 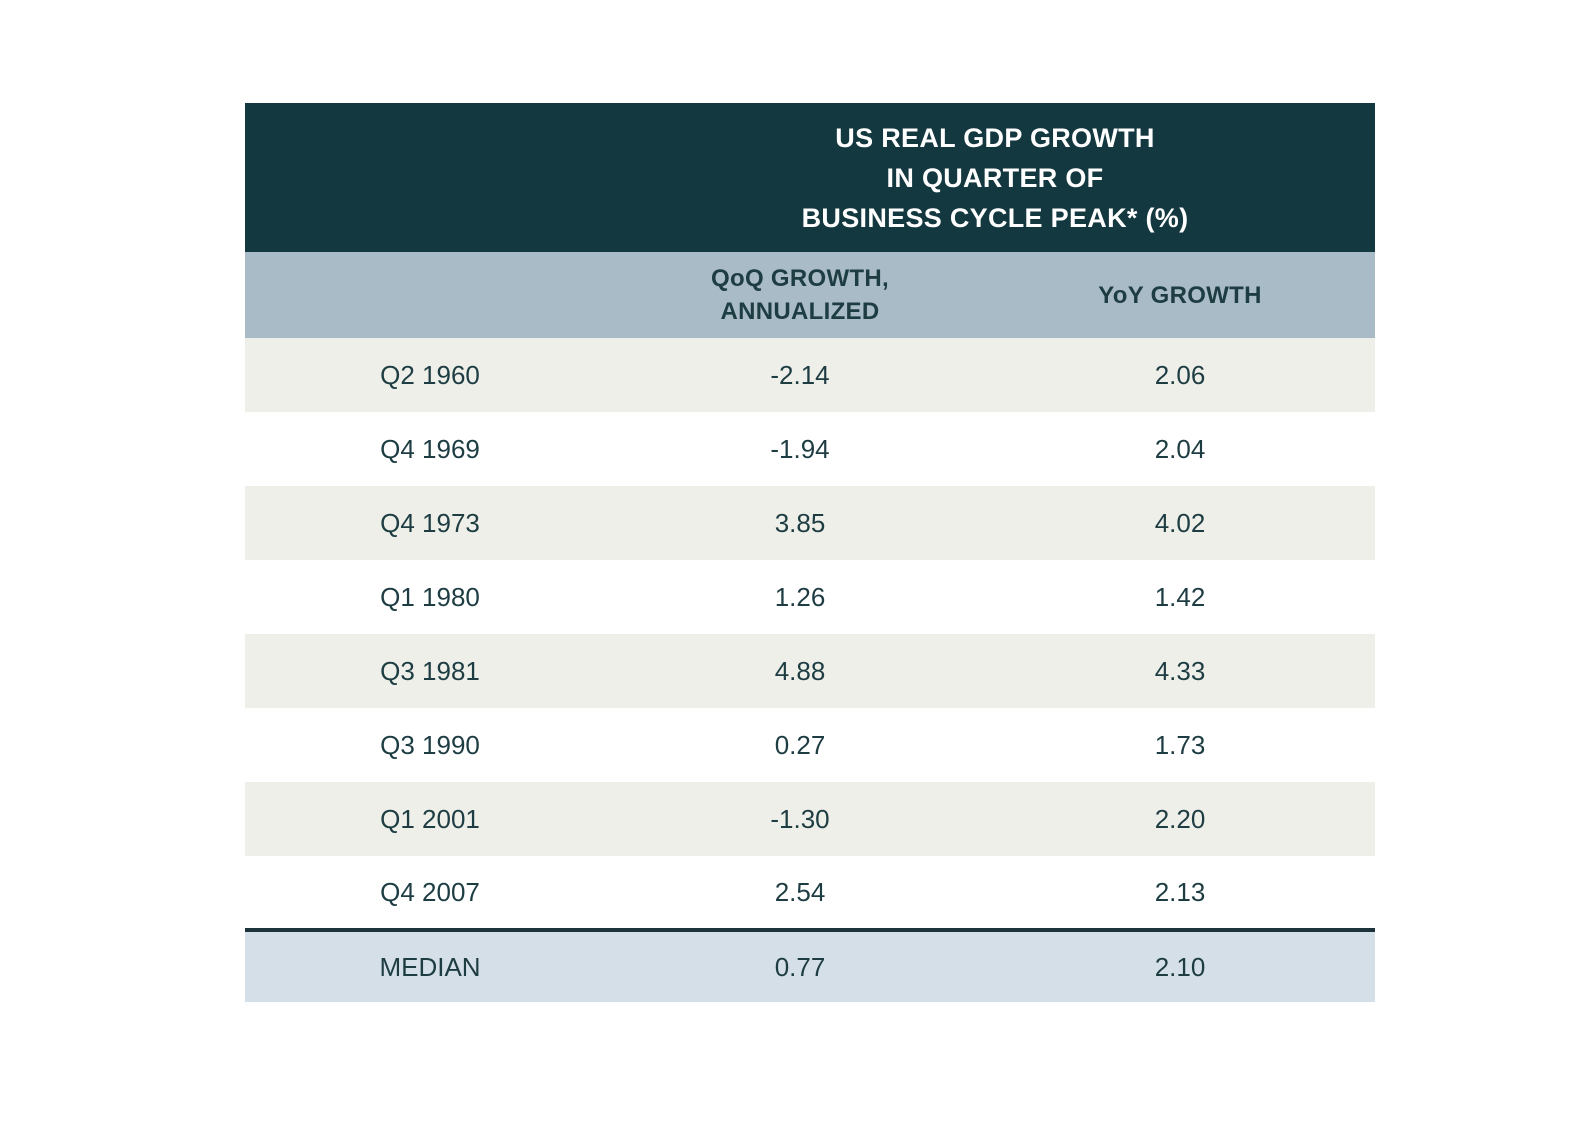 What do you see at coordinates (995, 137) in the screenshot?
I see `table-title-line-1: US REAL GDP GROWTH` at bounding box center [995, 137].